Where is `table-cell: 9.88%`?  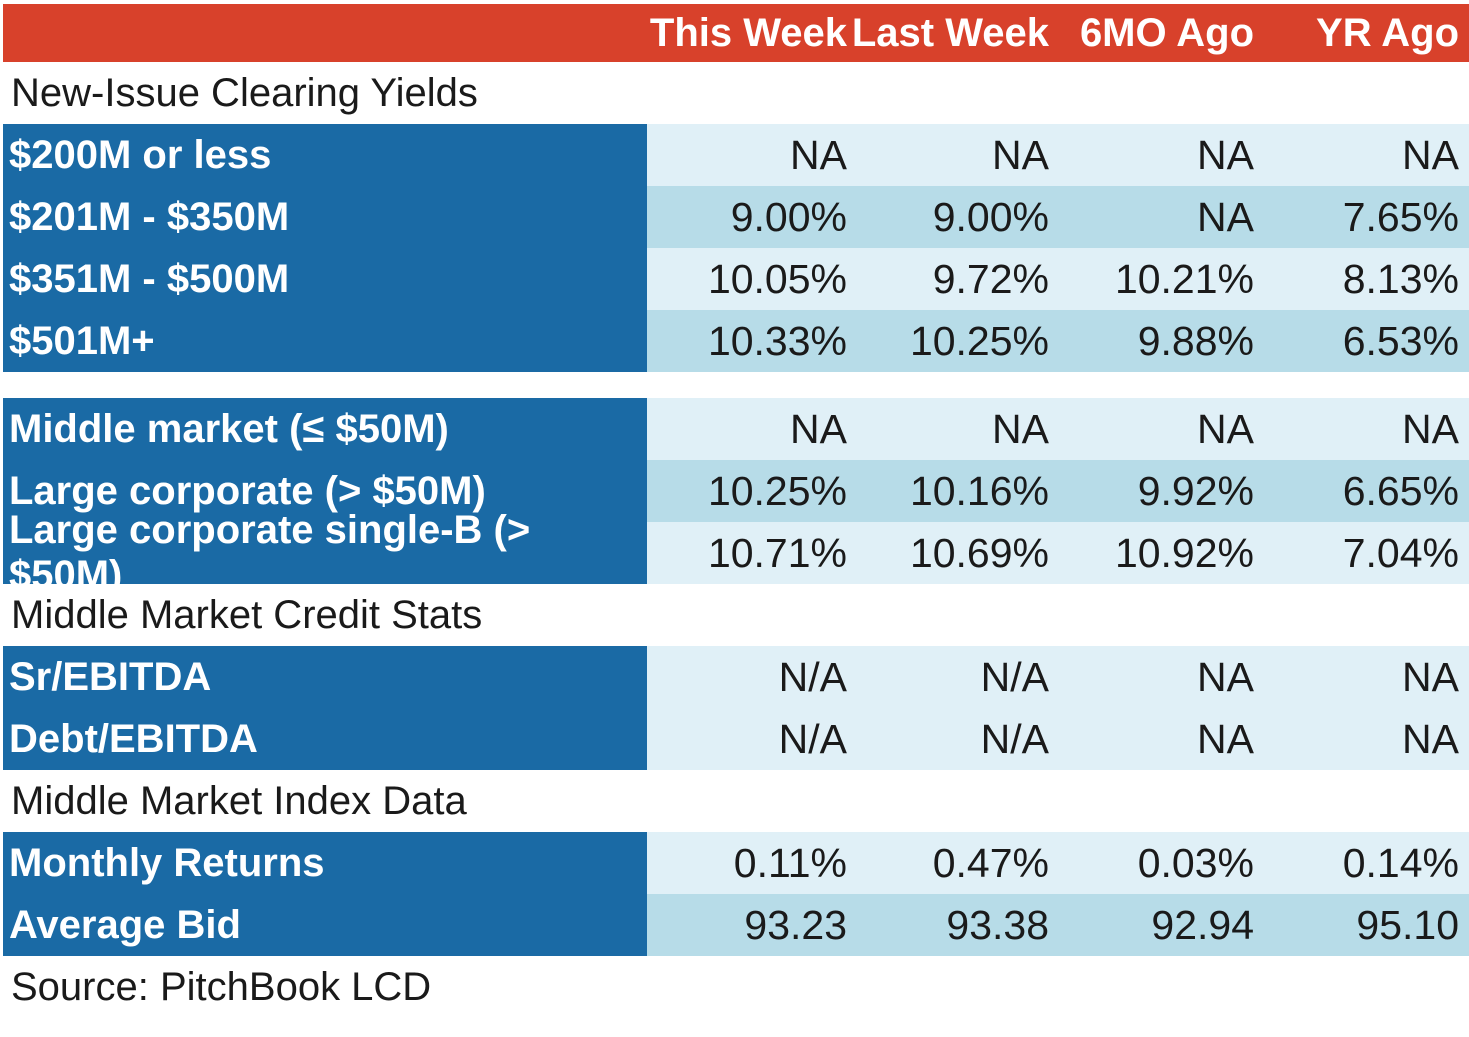
table-cell: 9.88% is located at coordinates (1195, 340).